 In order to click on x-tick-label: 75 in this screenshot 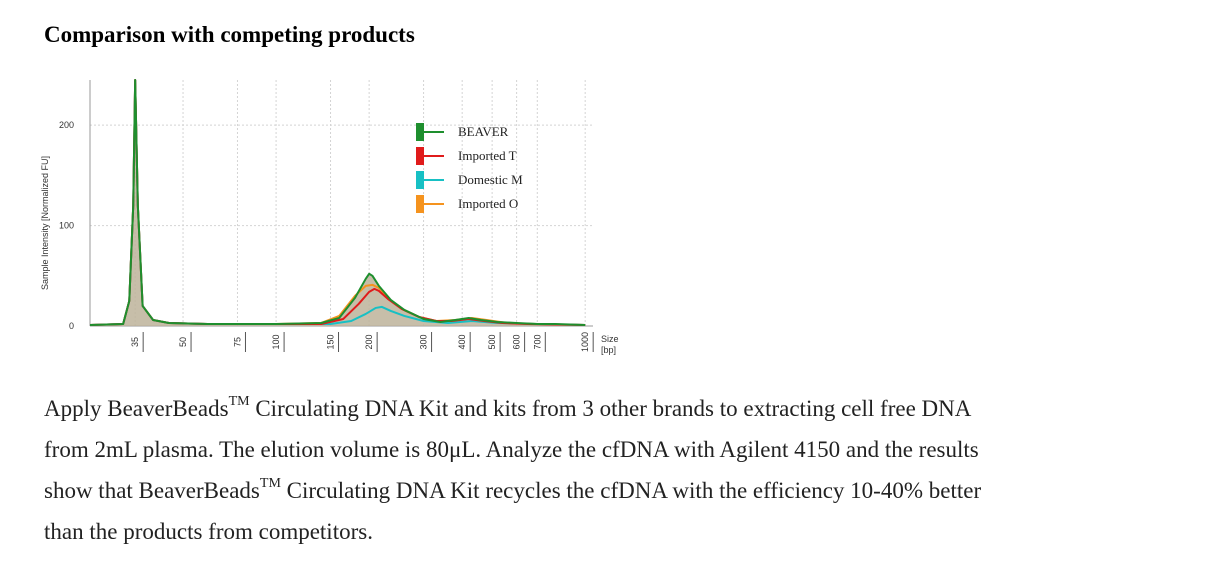, I will do `click(237, 342)`.